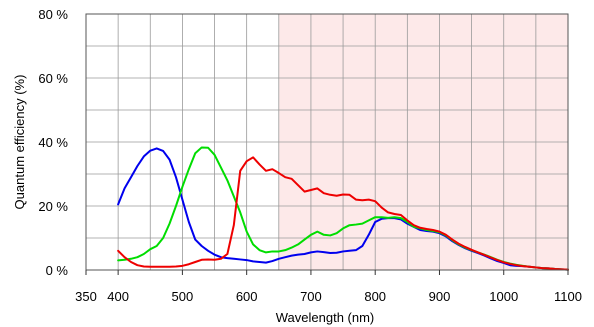  What do you see at coordinates (503, 296) in the screenshot?
I see `x-tick-label: 1000` at bounding box center [503, 296].